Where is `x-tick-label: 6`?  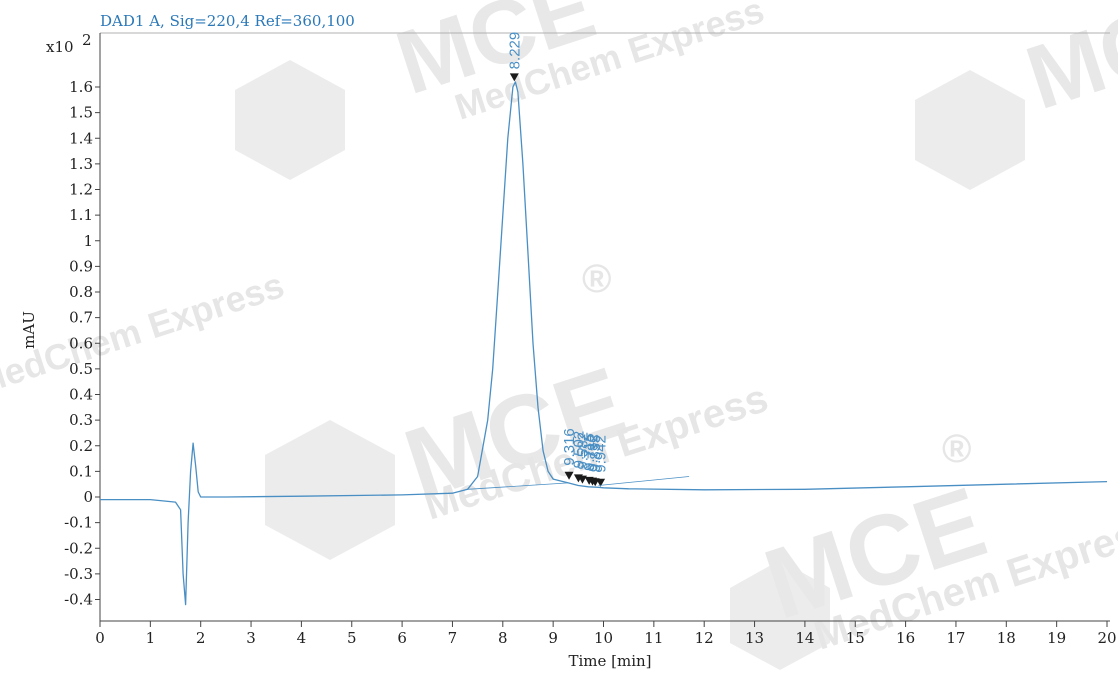 x-tick-label: 6 is located at coordinates (402, 638).